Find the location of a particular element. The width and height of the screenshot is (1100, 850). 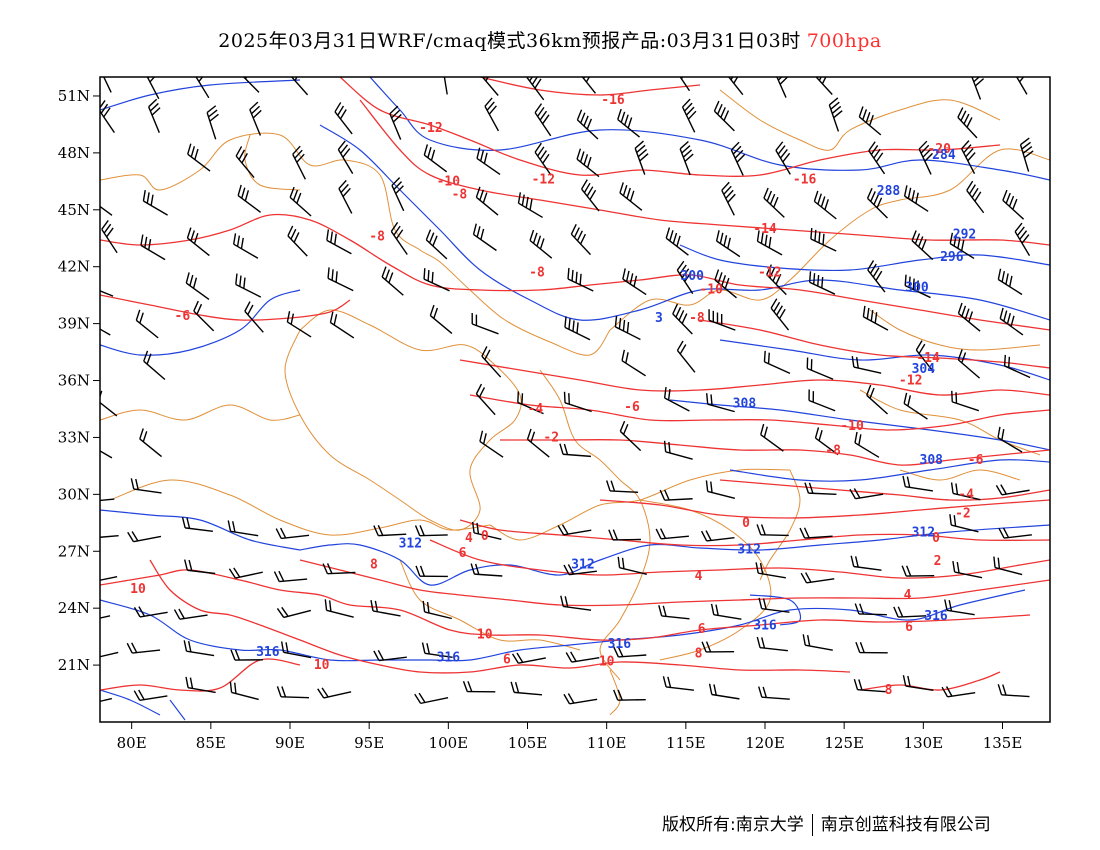

y-tick-label: 42N is located at coordinates (74, 267).